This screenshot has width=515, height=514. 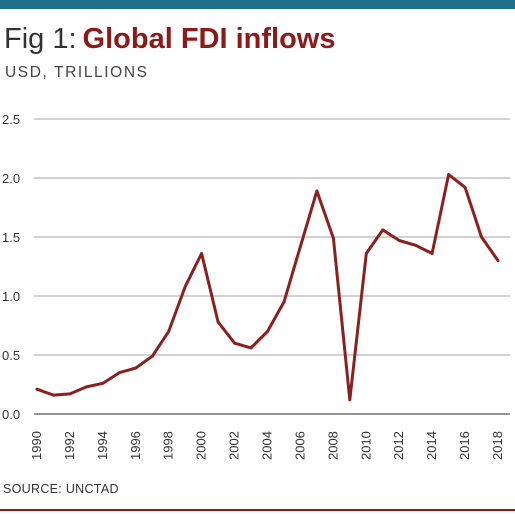 What do you see at coordinates (11, 296) in the screenshot?
I see `y-tick-label: 1.0` at bounding box center [11, 296].